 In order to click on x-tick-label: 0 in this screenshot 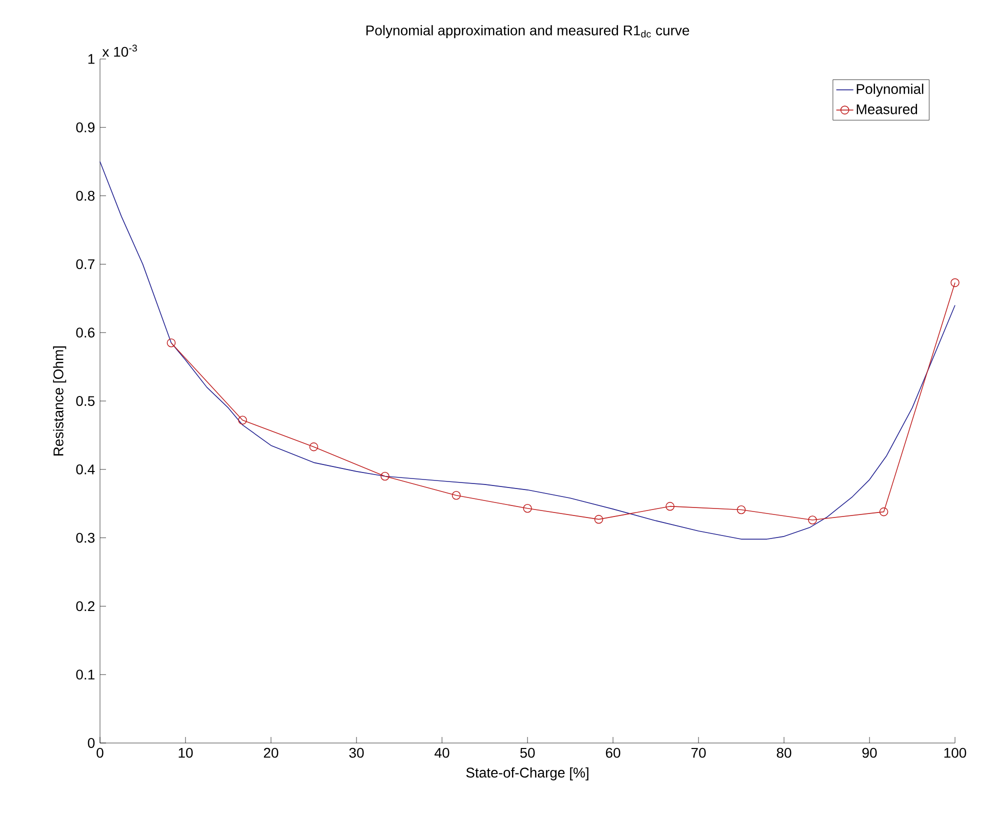, I will do `click(100, 753)`.